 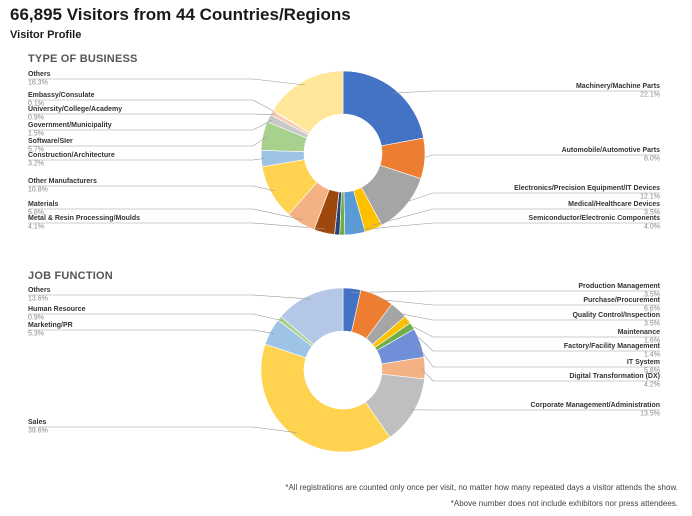 What do you see at coordinates (147, 141) in the screenshot?
I see `leader-software-sier` at bounding box center [147, 141].